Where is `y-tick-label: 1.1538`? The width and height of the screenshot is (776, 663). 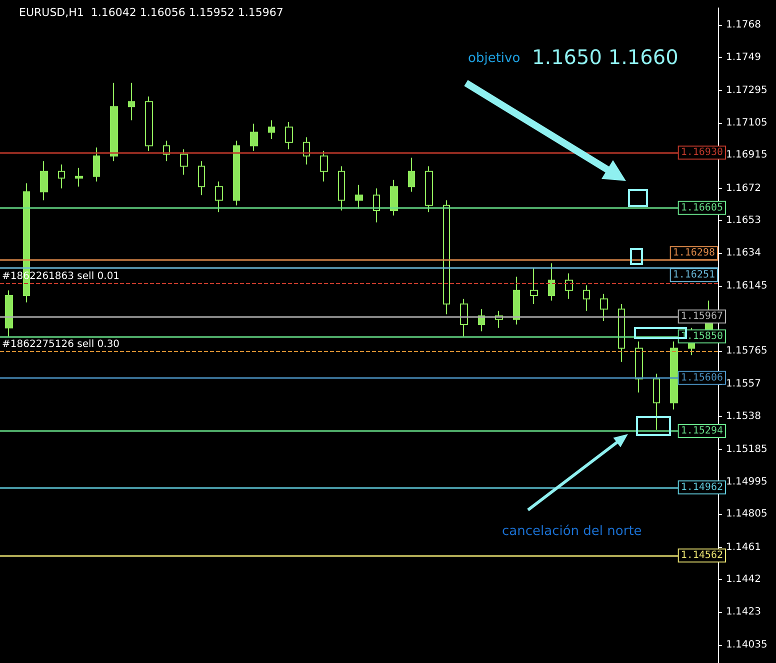
y-tick-label: 1.1538 is located at coordinates (743, 416).